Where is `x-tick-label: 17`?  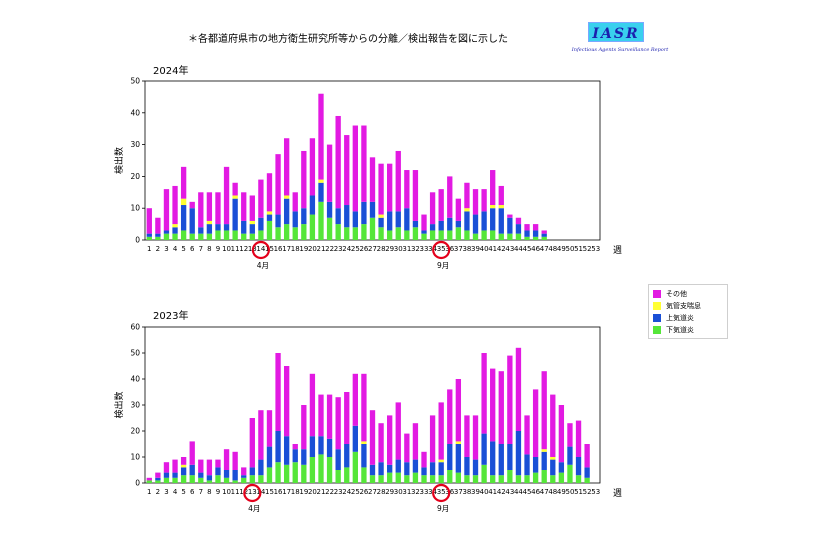
x-tick-label: 17 is located at coordinates (286, 249).